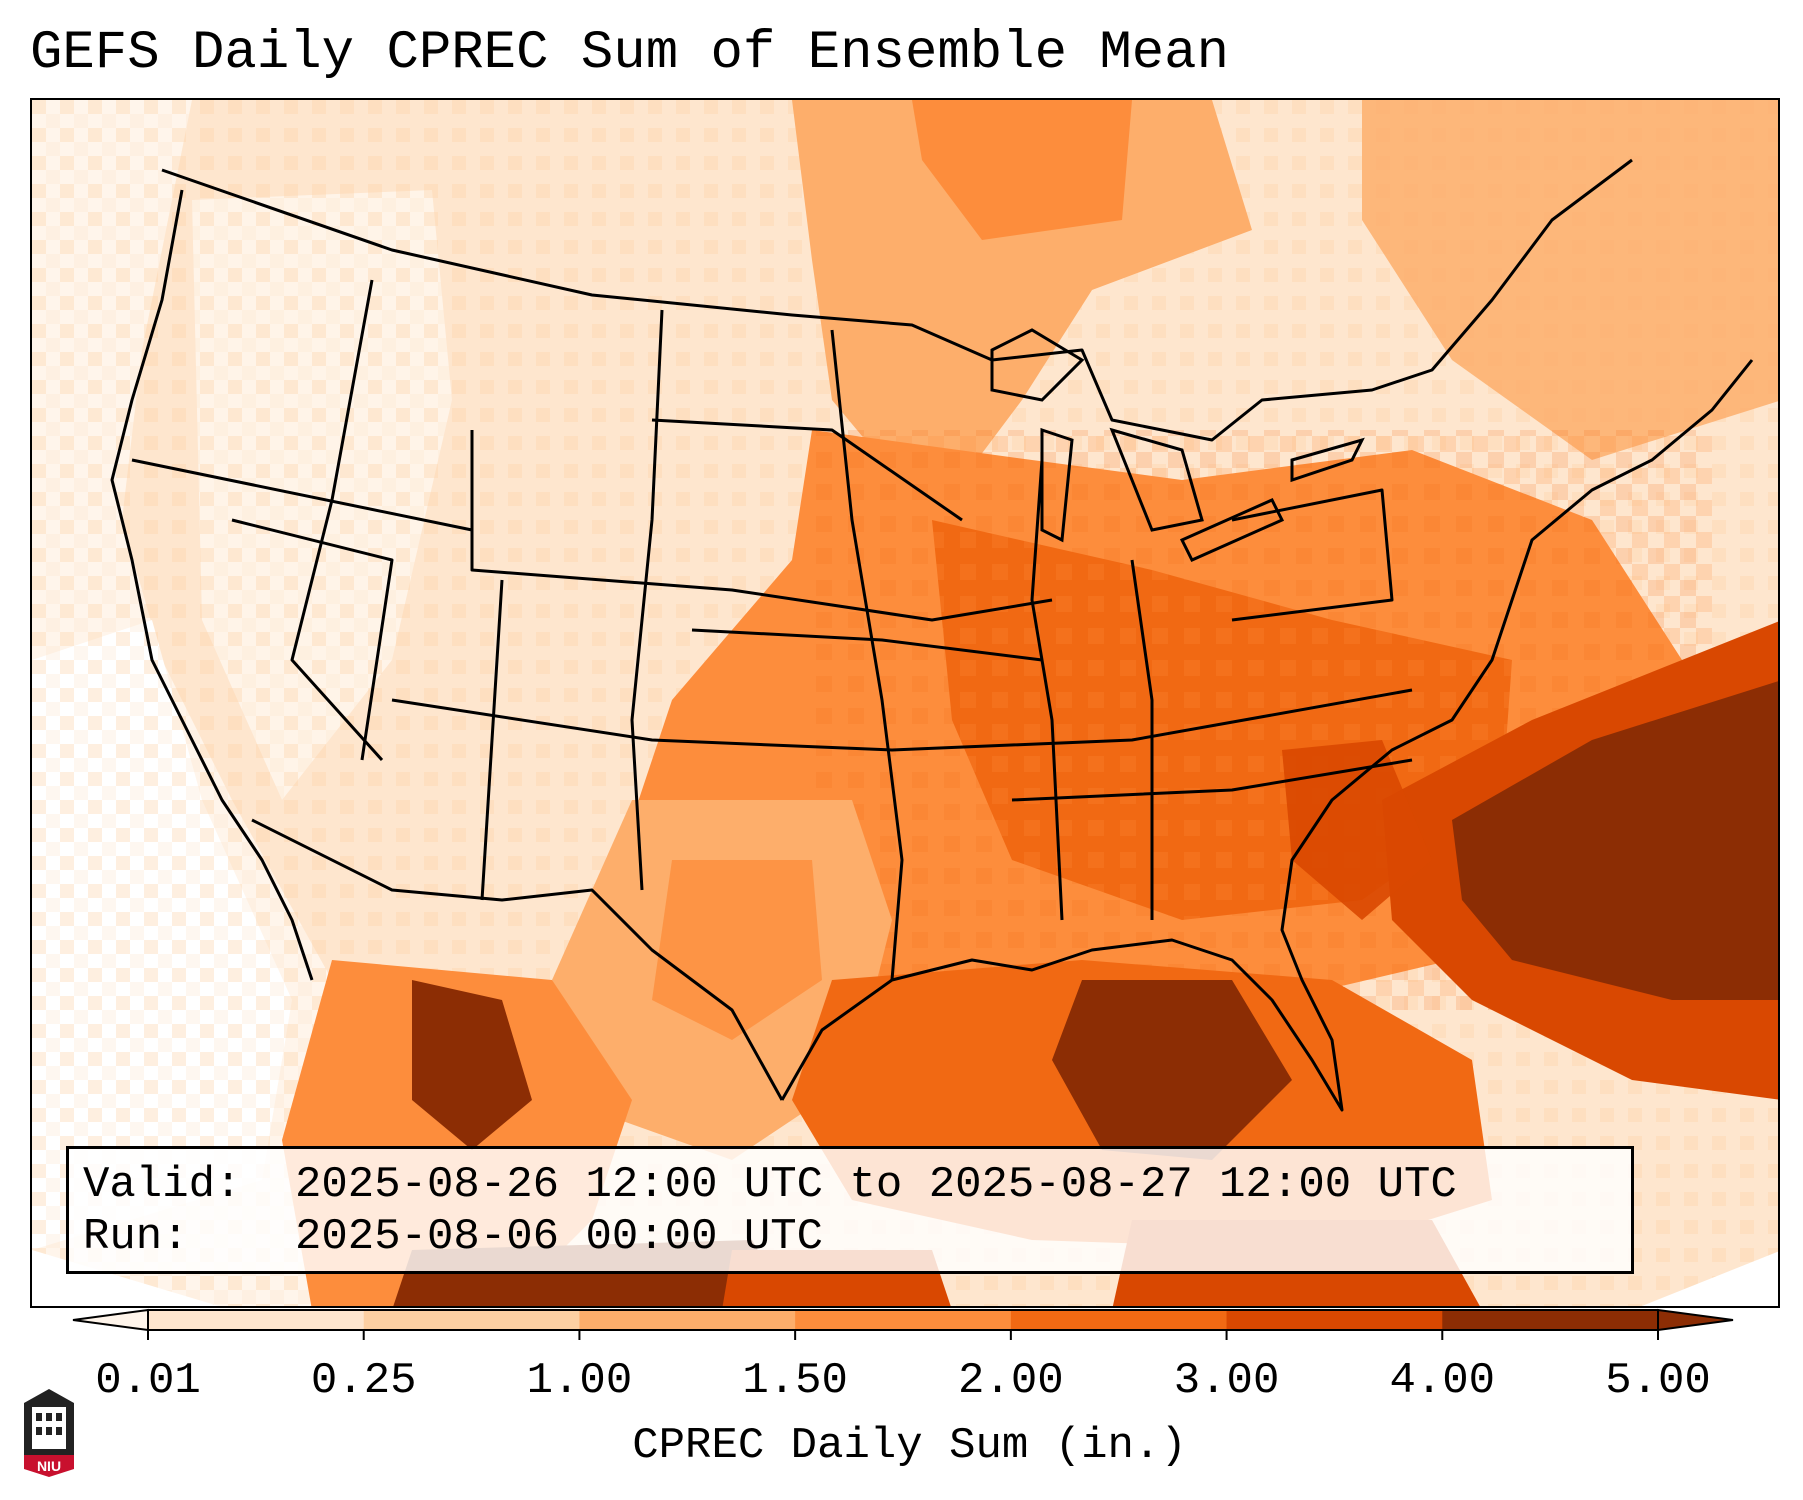  I want to click on colorbar-tick-label: 0.01, so click(148, 1381).